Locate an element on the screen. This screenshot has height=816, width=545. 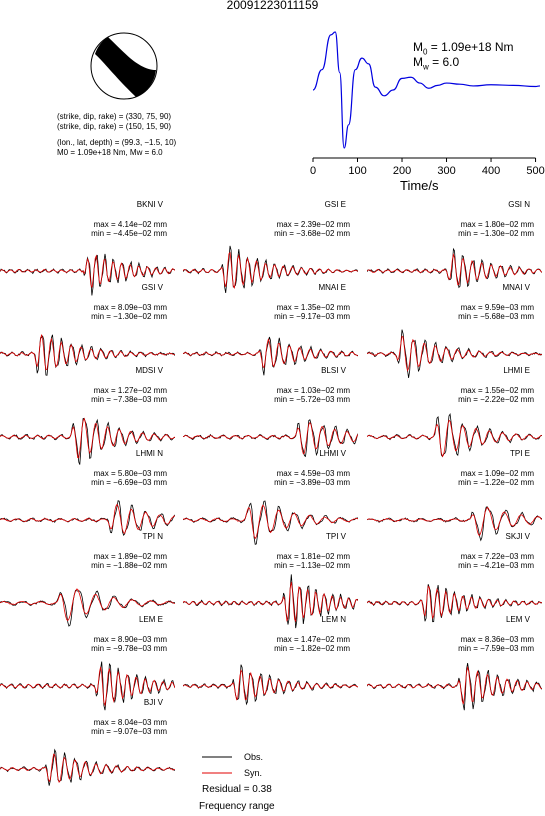
stf-x-tick-label: 300 is located at coordinates (446, 171).